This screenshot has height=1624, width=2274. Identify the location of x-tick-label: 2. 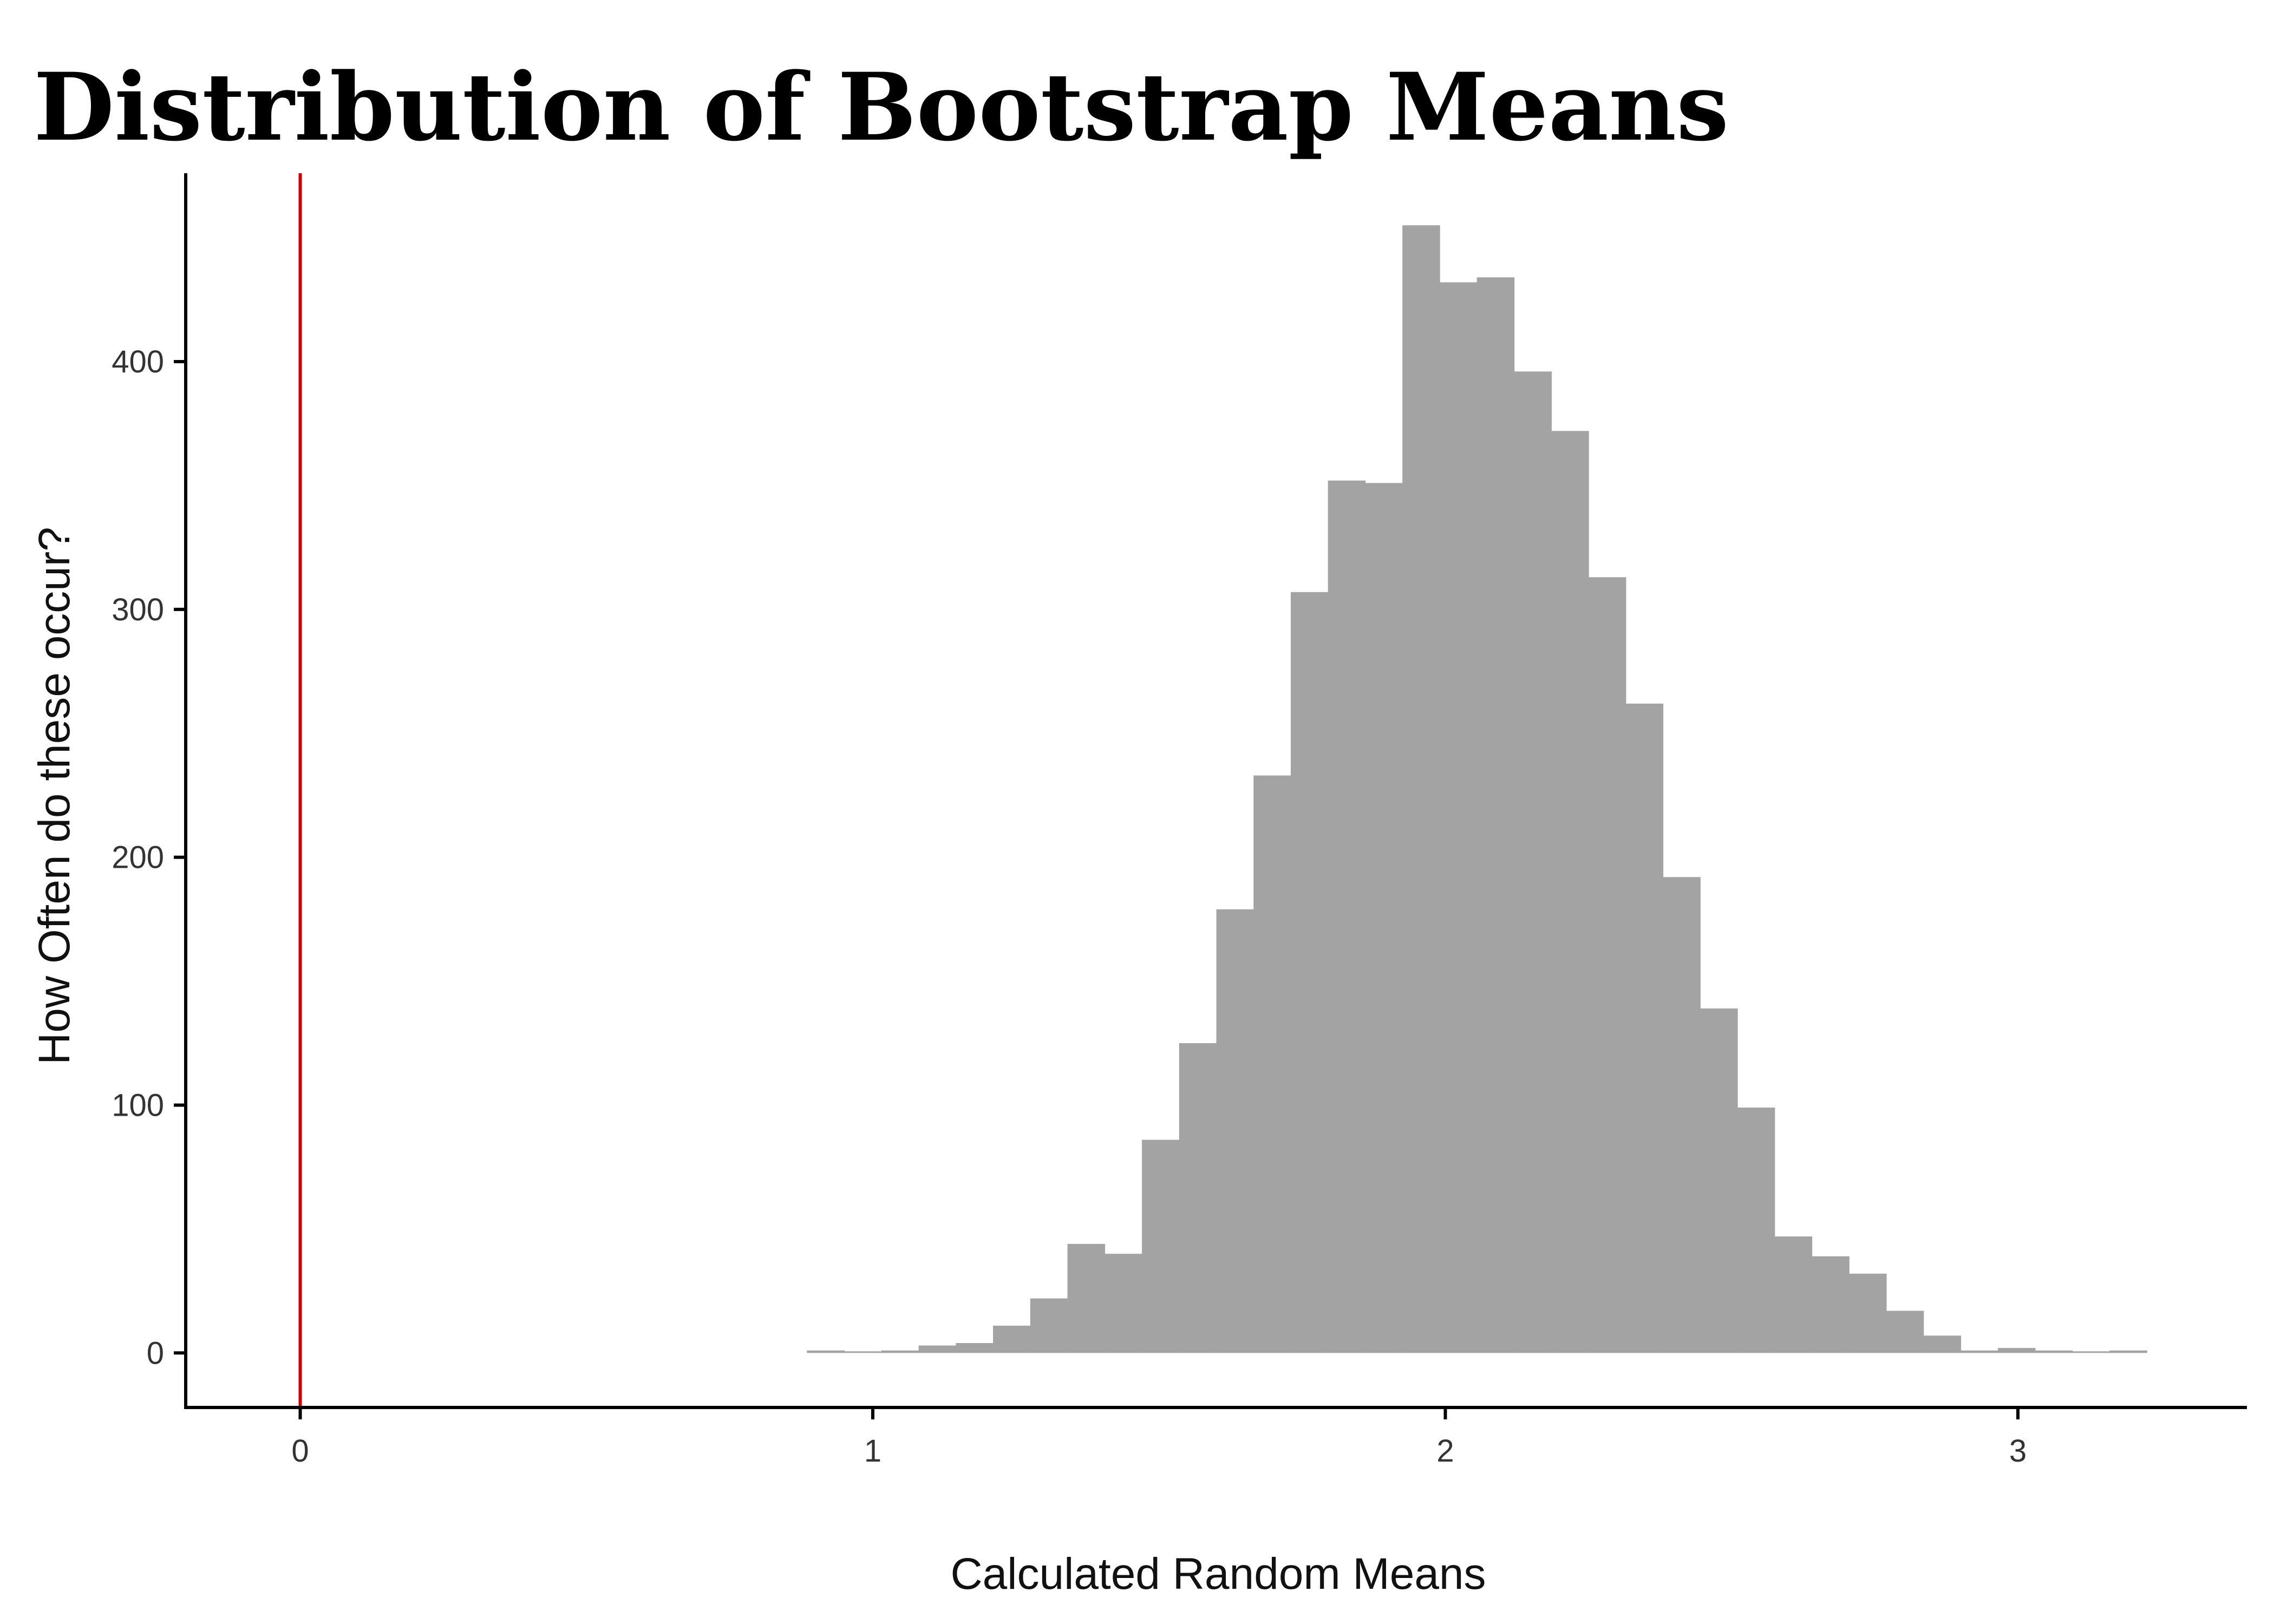
(1445, 1451).